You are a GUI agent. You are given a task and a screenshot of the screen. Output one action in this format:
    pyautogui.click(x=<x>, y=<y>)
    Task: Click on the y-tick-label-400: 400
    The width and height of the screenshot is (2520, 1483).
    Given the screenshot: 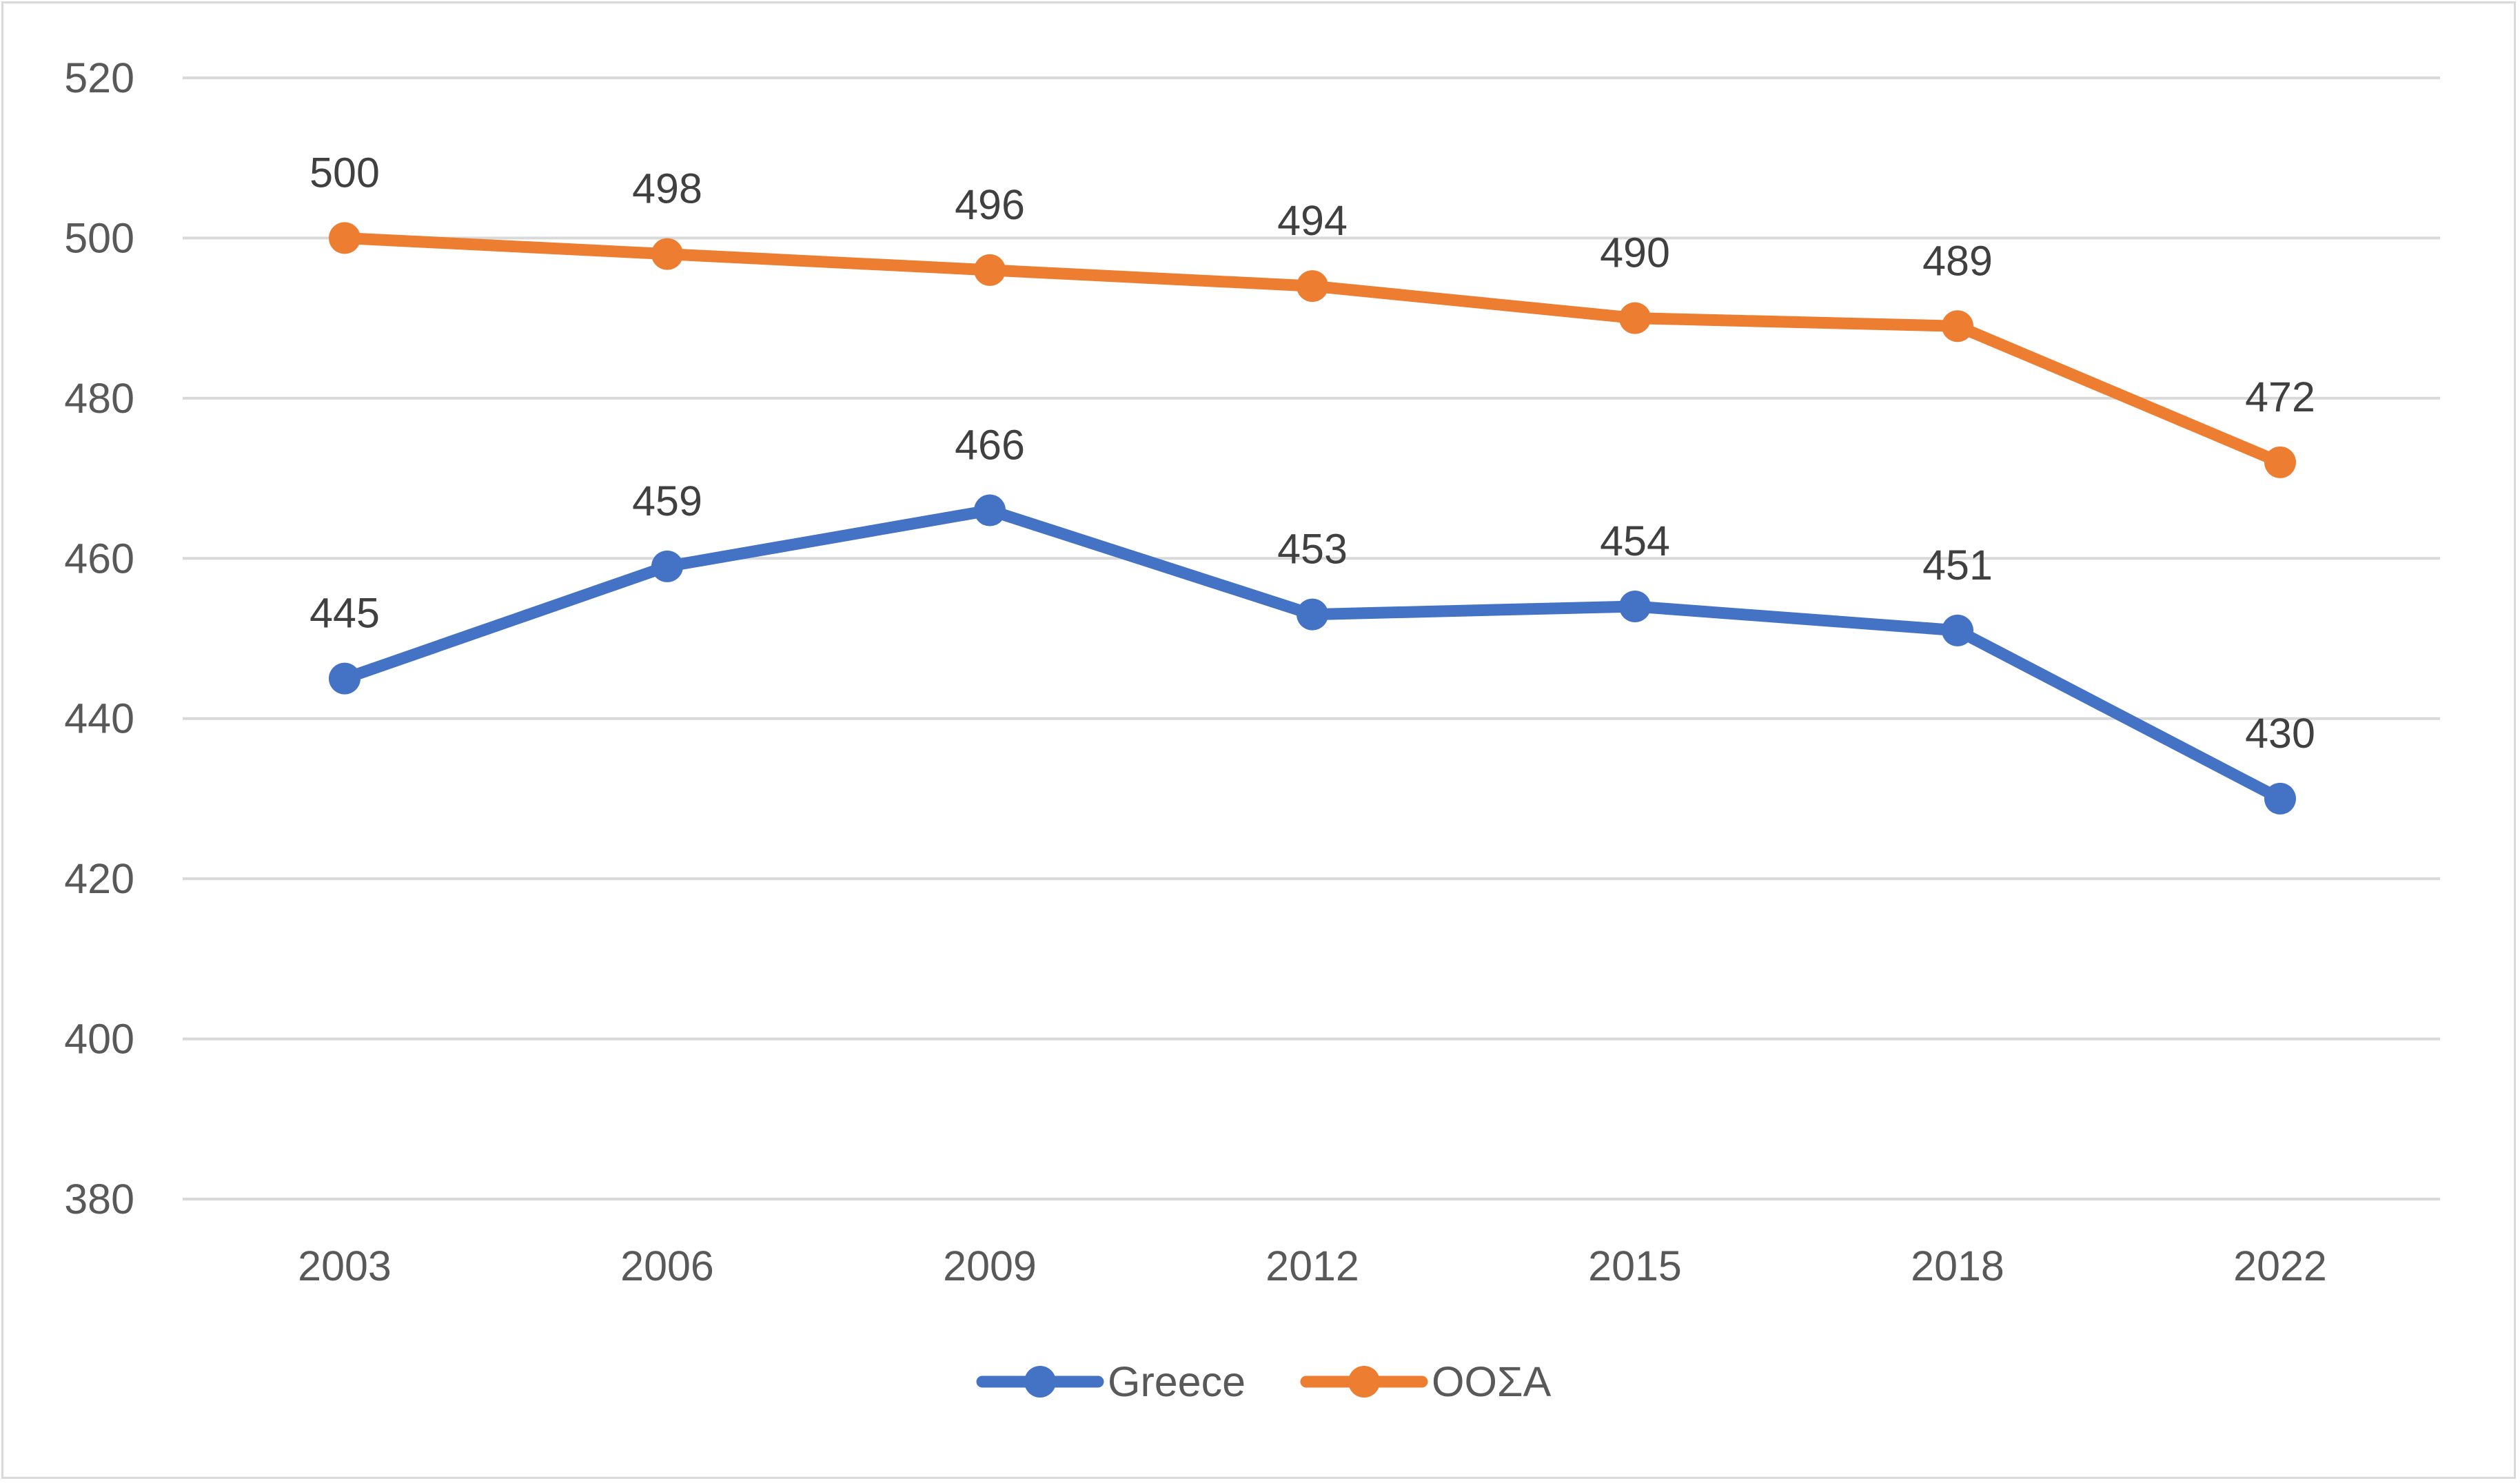 What is the action you would take?
    pyautogui.click(x=99, y=1039)
    